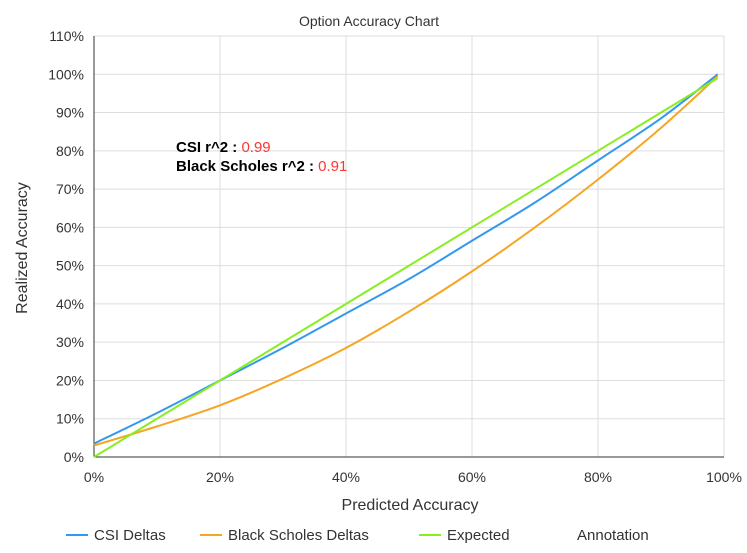 This screenshot has height=553, width=747. I want to click on y-tick-label: 80%, so click(70, 151).